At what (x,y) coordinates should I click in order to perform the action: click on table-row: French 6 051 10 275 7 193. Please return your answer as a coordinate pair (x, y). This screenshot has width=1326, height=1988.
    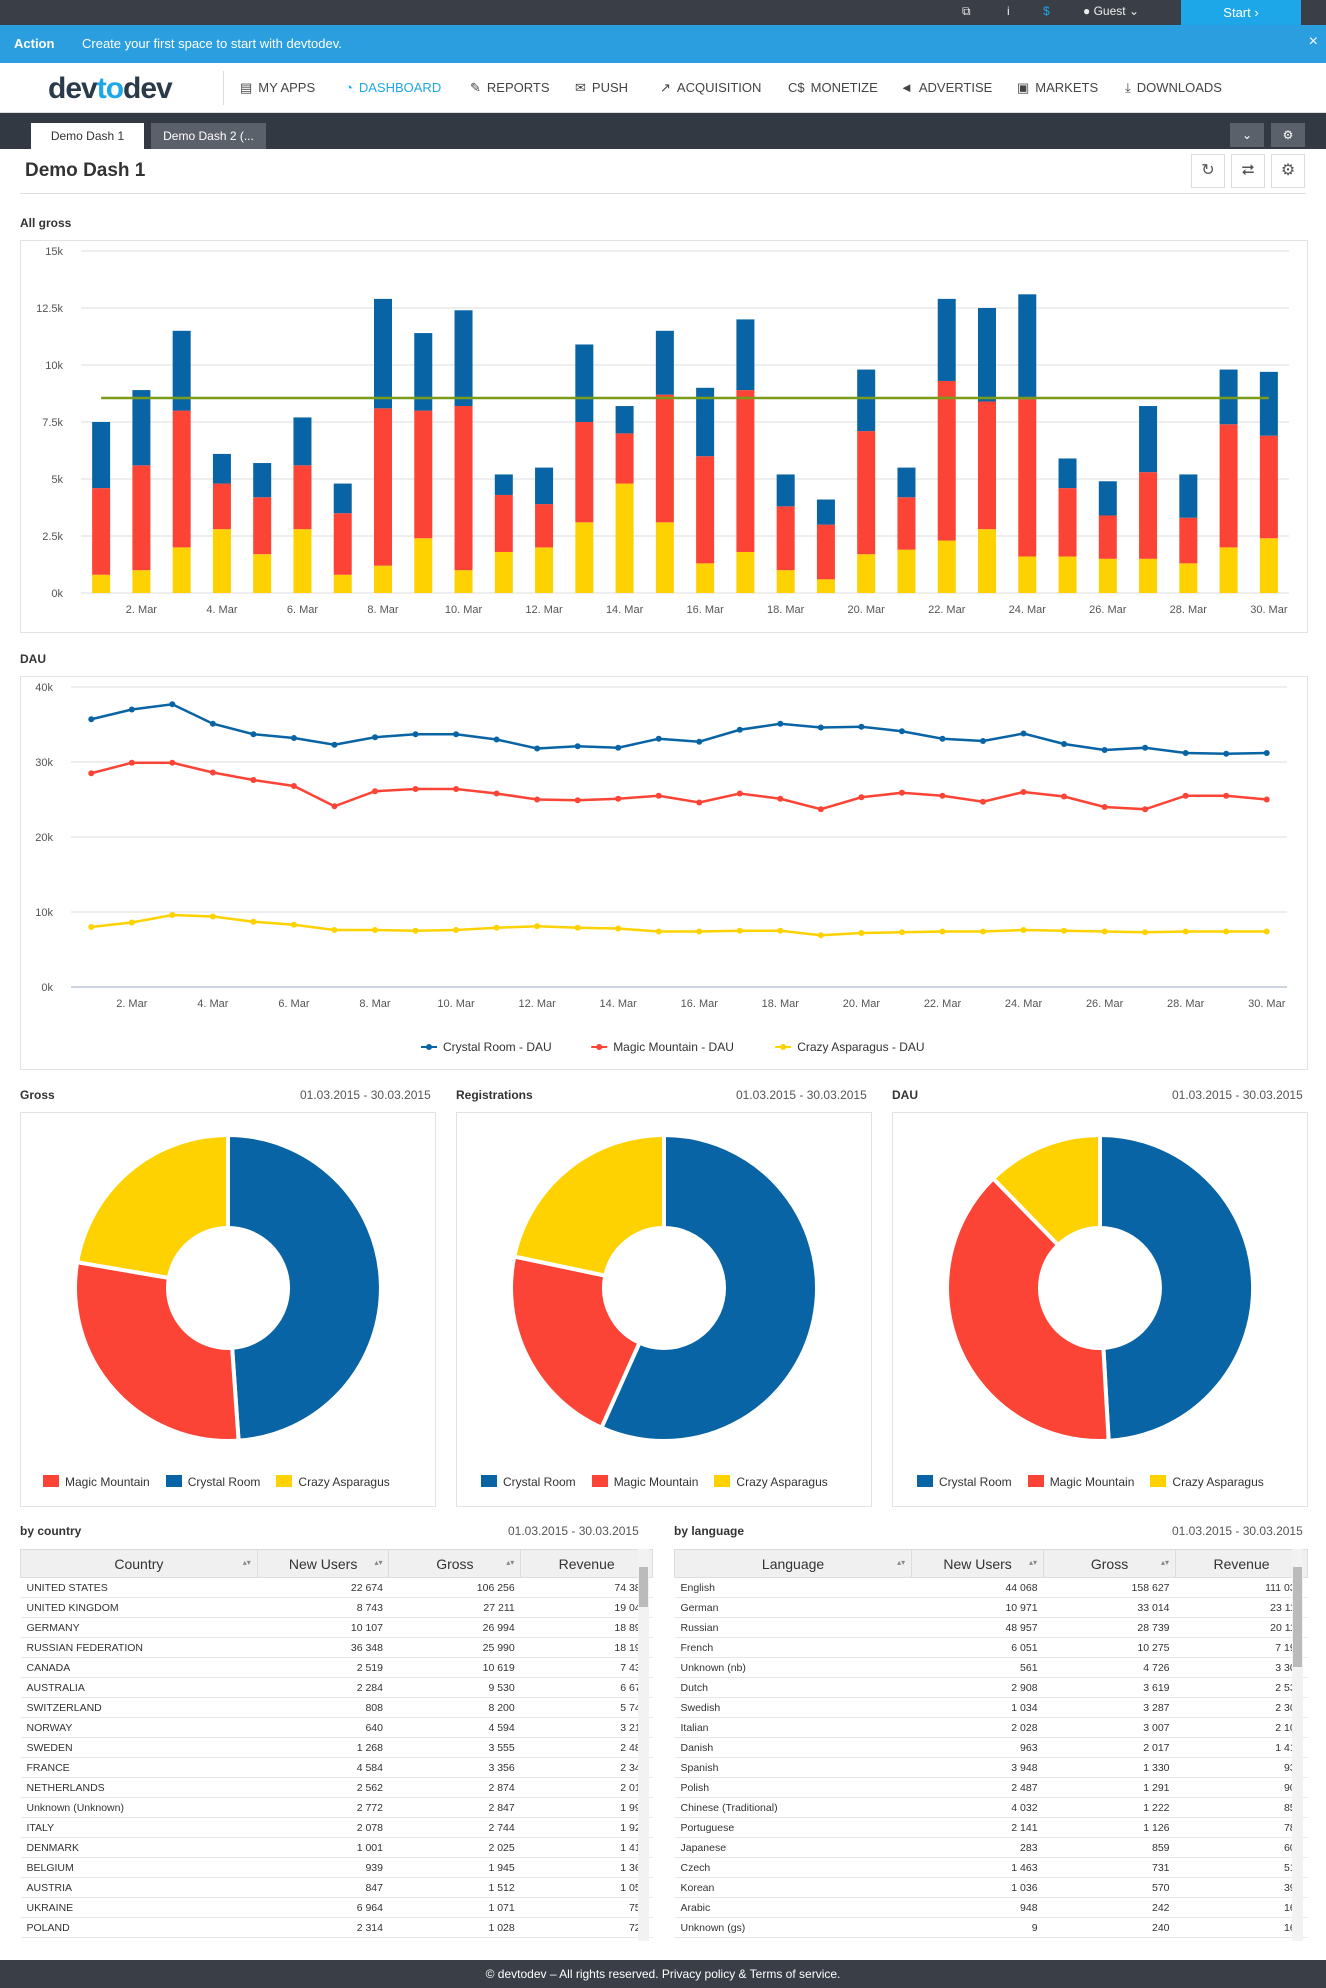
    Looking at the image, I should click on (991, 1647).